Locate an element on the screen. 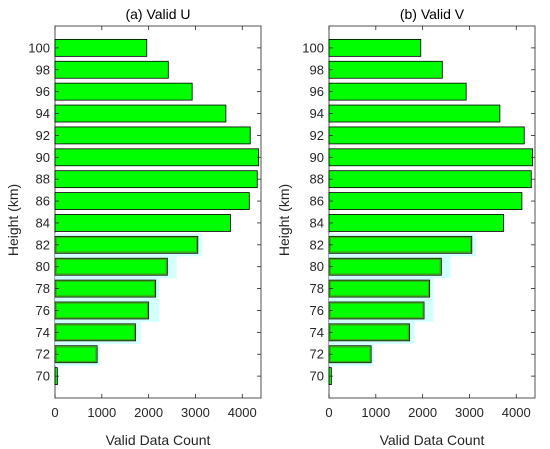 The width and height of the screenshot is (550, 449). chart-title: (a) Valid U is located at coordinates (157, 14).